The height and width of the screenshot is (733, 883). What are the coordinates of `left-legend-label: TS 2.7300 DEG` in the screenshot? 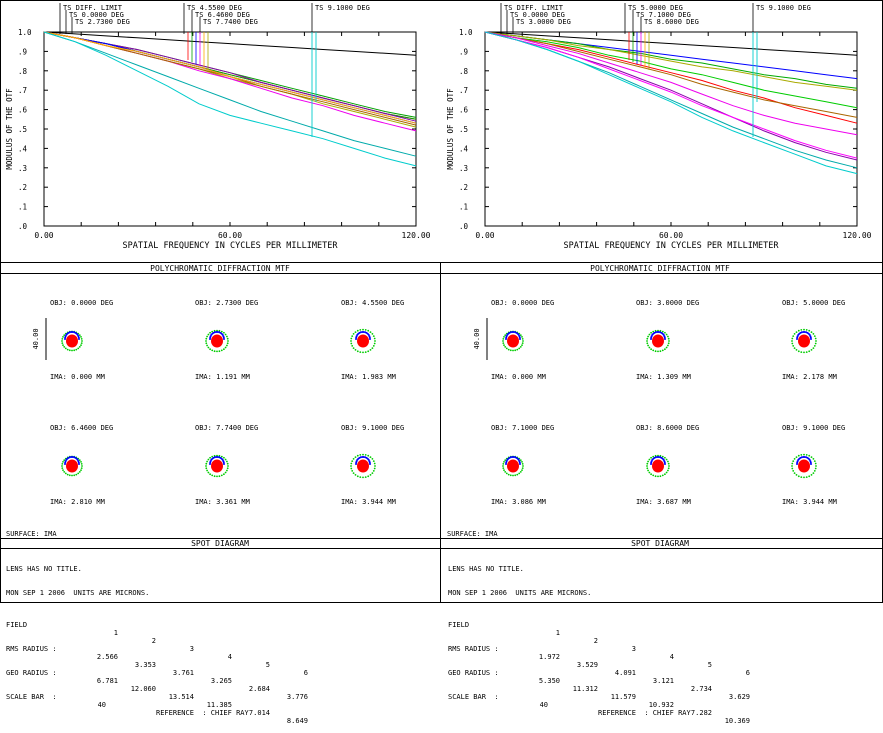 It's located at (102, 22).